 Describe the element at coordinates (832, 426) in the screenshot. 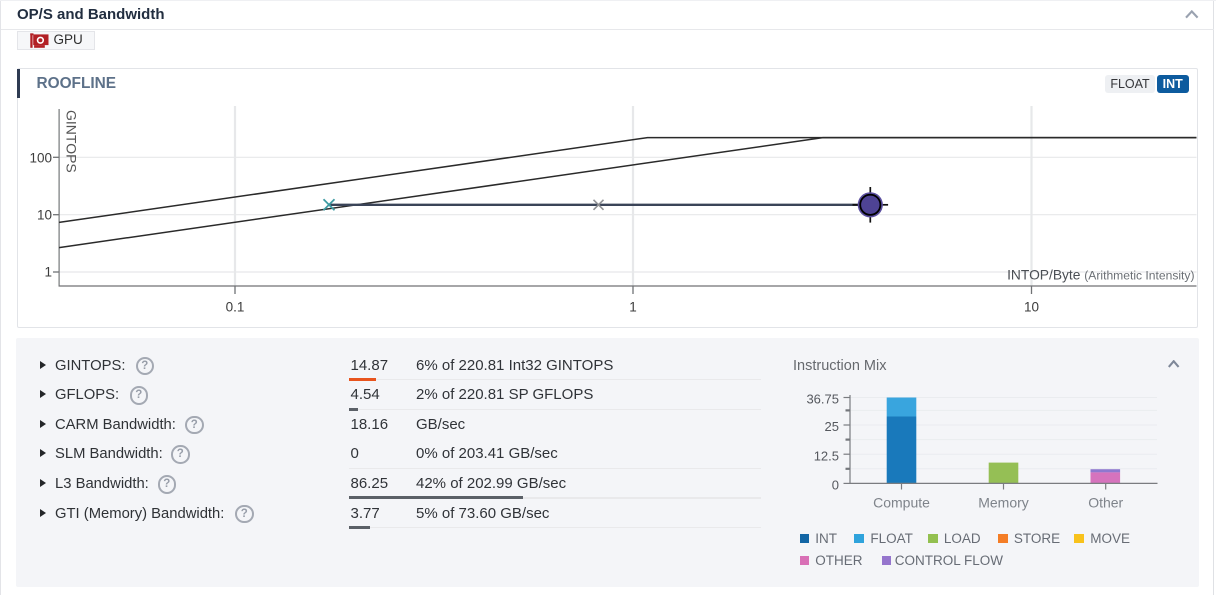

I see `svg-text: 25` at that location.